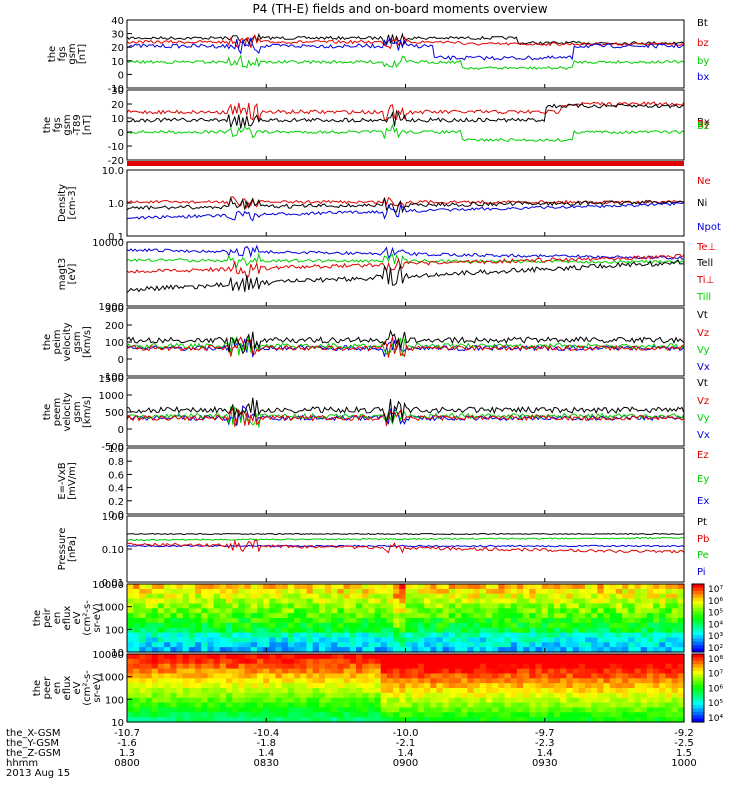  Describe the element at coordinates (117, 105) in the screenshot. I see `y-tick-label: 20` at that location.